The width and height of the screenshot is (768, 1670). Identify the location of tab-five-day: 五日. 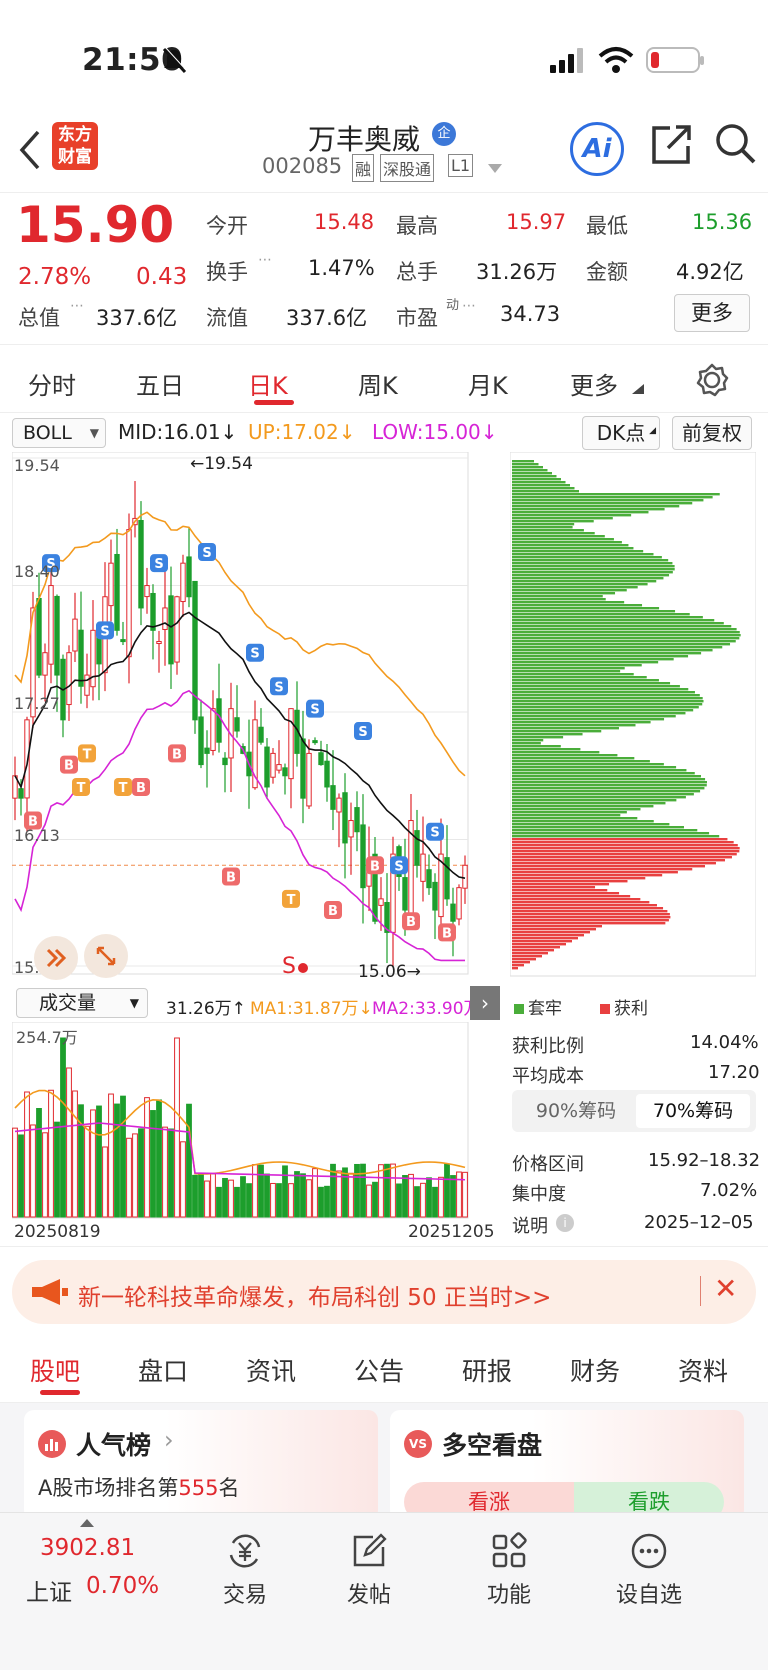
(160, 386).